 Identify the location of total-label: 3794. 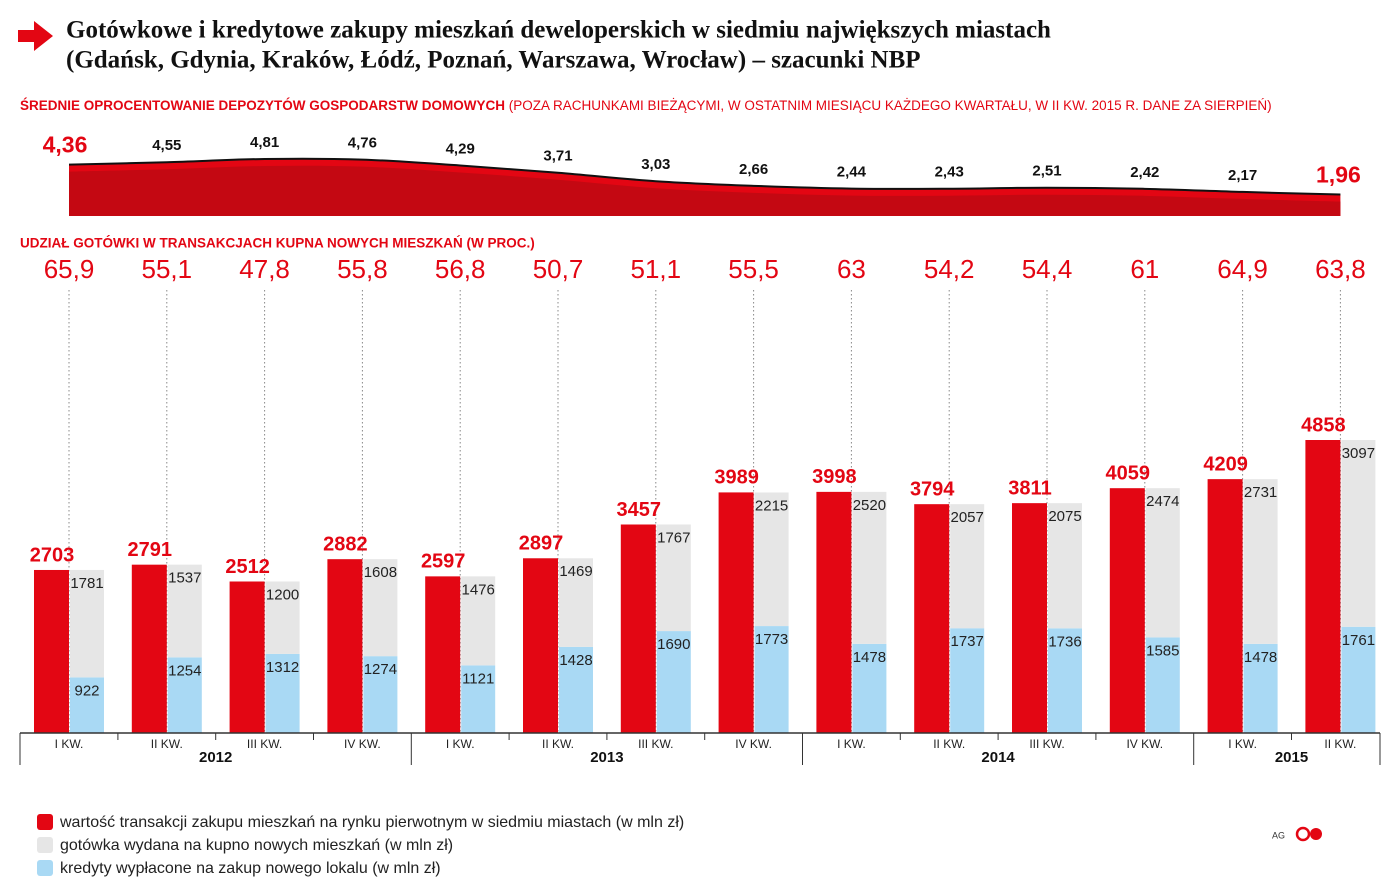
(932, 489).